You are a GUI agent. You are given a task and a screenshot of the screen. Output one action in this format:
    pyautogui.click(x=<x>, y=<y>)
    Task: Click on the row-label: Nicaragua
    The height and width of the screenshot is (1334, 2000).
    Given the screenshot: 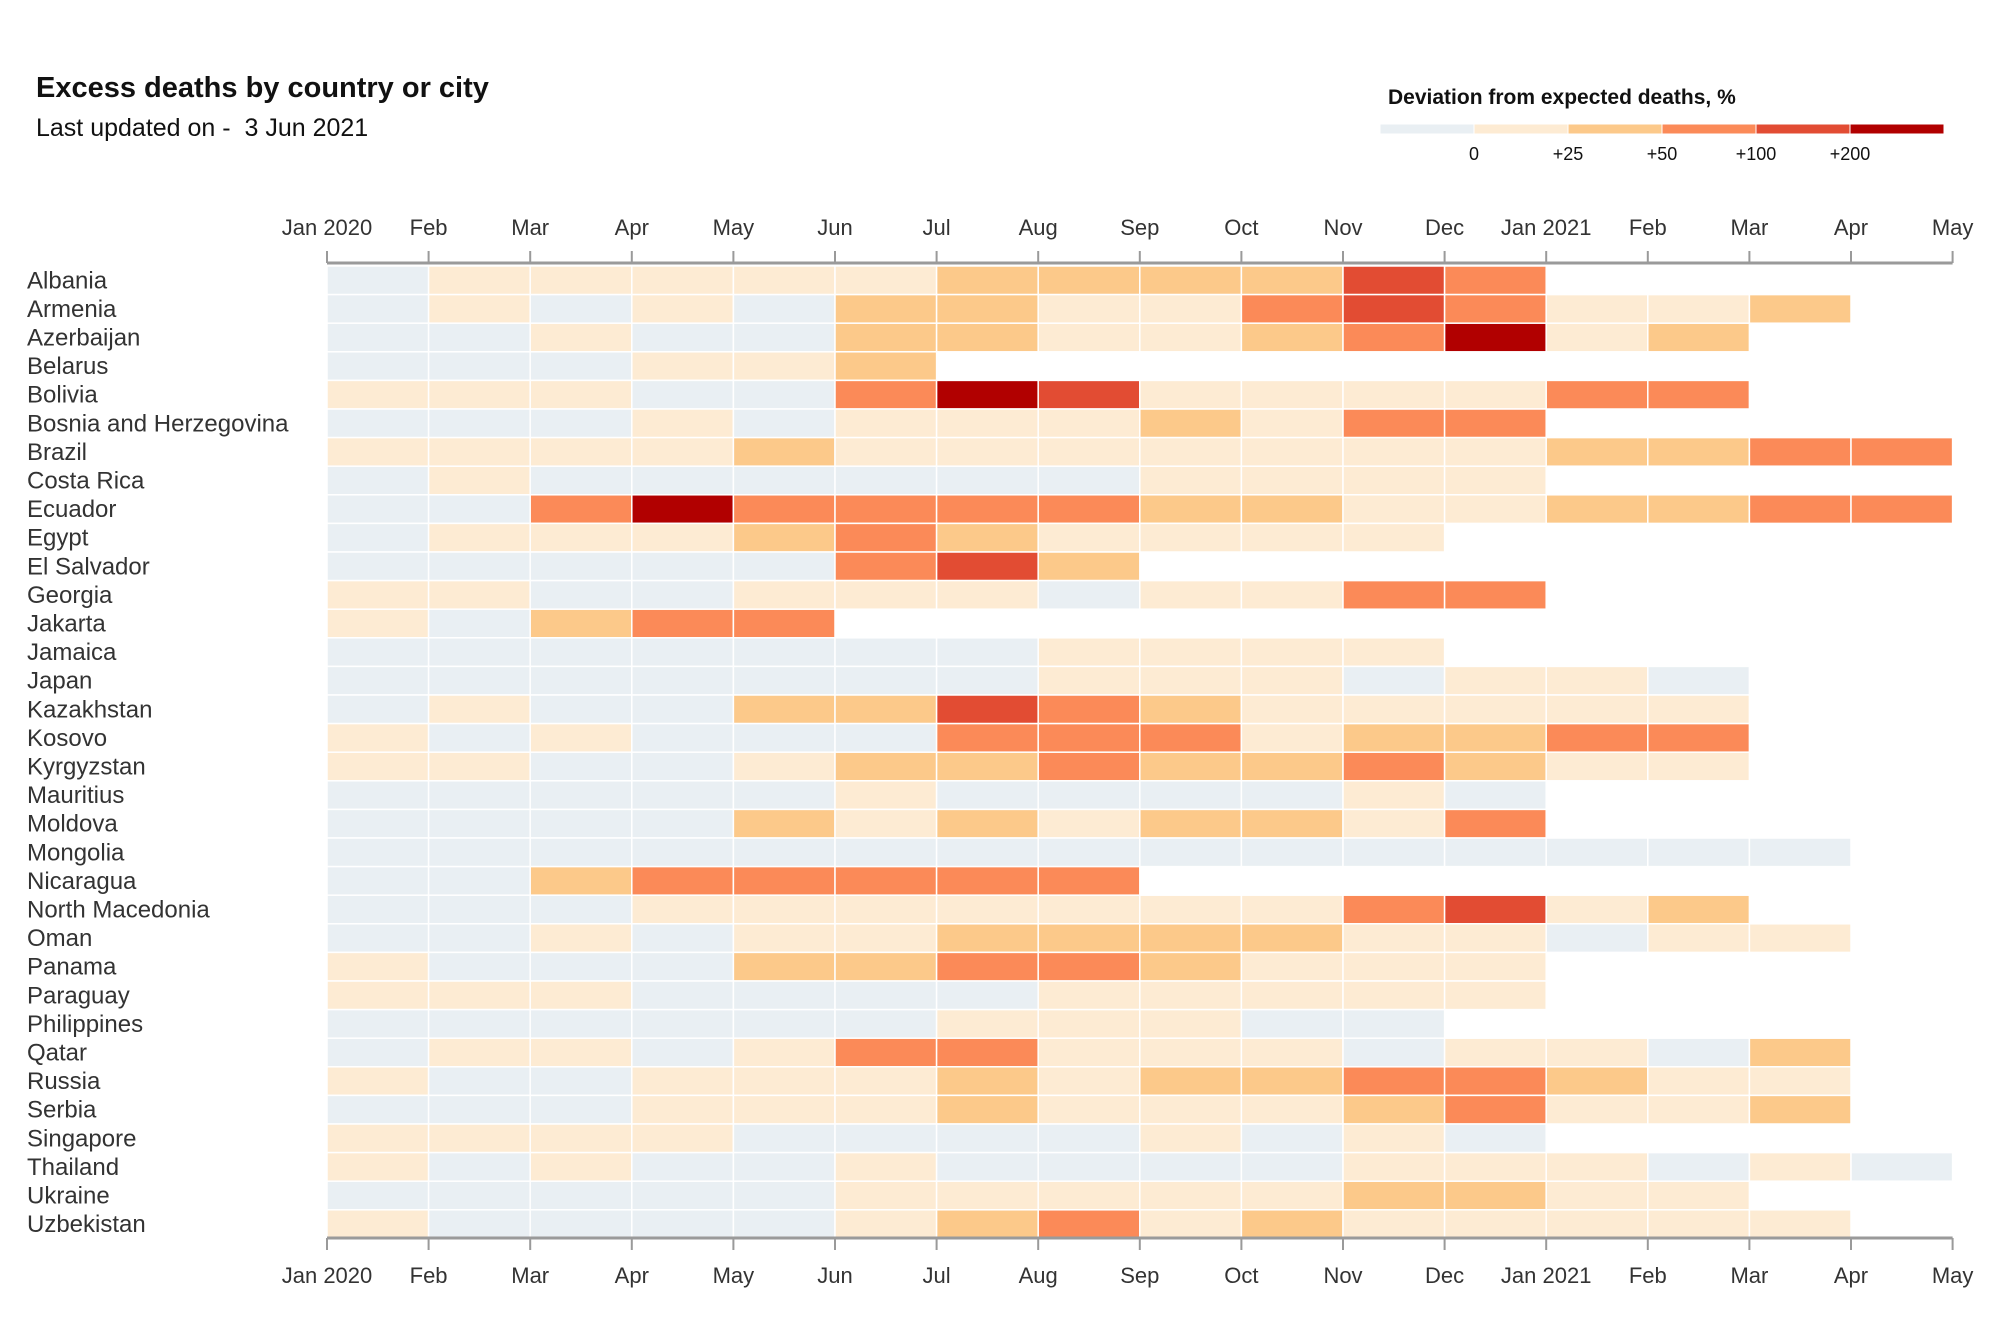 What is the action you would take?
    pyautogui.click(x=82, y=881)
    